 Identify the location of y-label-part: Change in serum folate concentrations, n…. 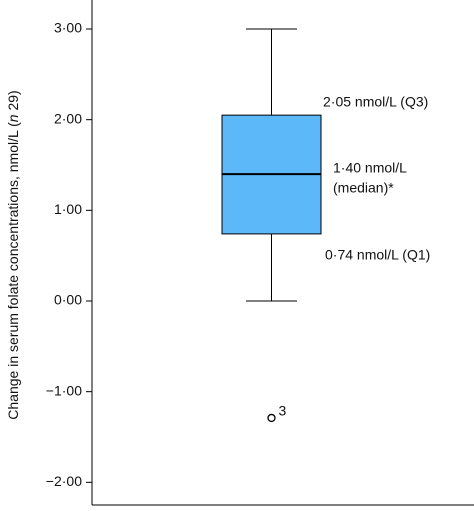
(13, 271).